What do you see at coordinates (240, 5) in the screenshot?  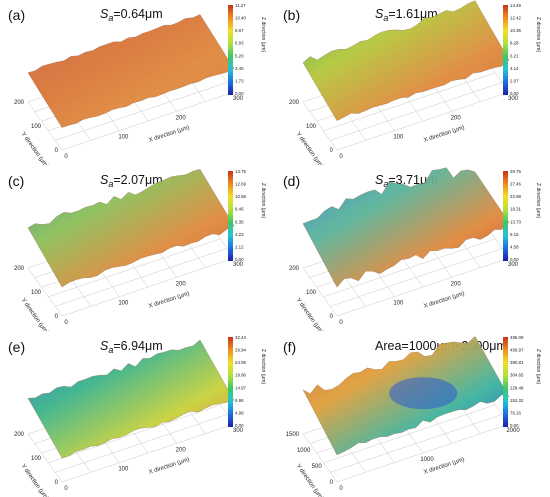 I see `colorbar-tick: 11.27` at bounding box center [240, 5].